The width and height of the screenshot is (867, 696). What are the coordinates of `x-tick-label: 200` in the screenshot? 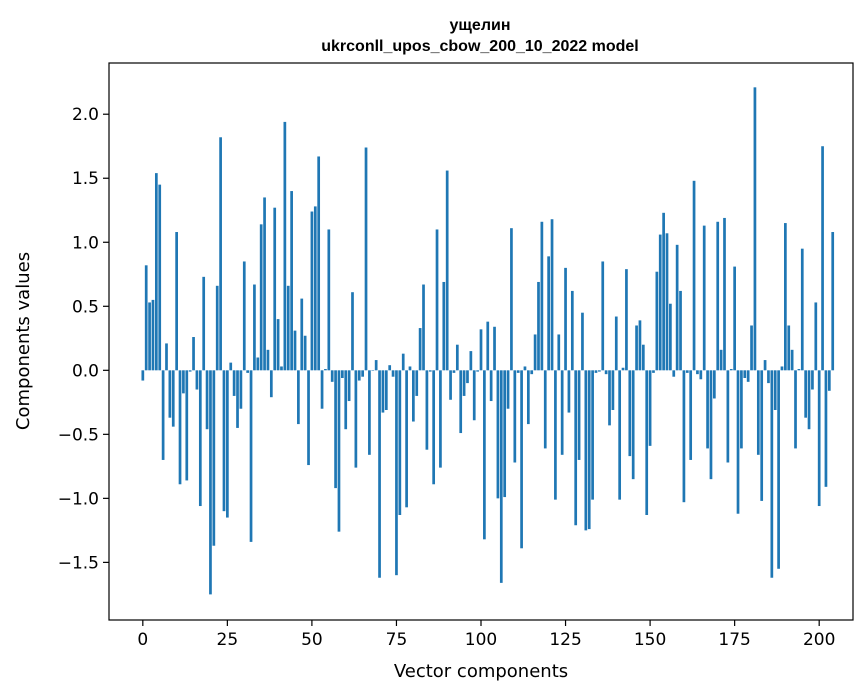 It's located at (819, 640).